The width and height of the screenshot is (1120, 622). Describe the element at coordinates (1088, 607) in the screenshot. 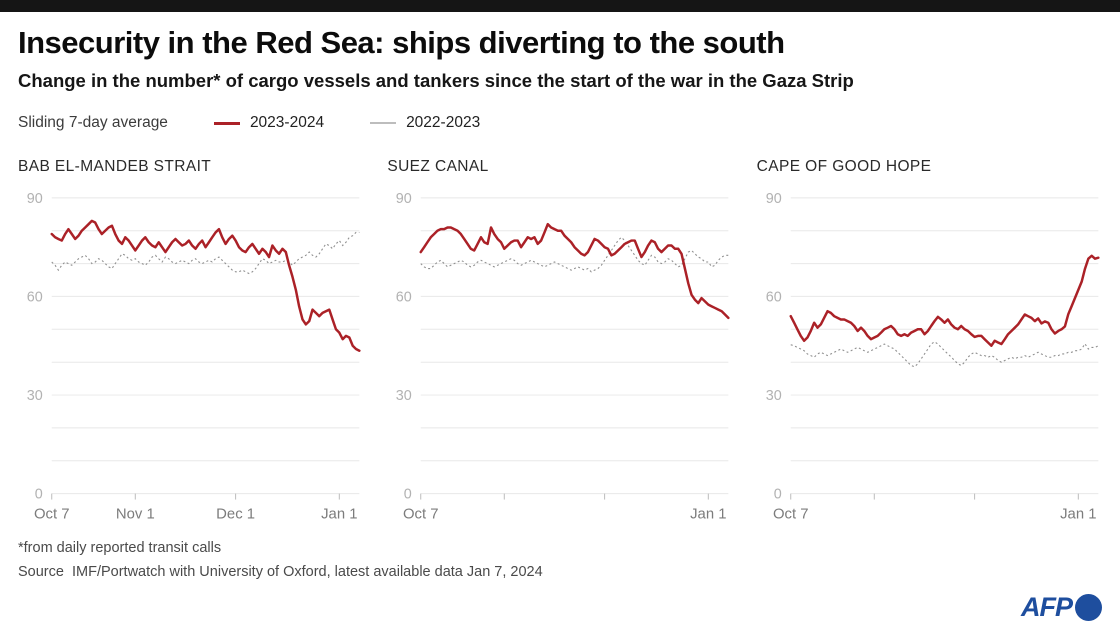

I see `afp-logo-circle-icon` at that location.